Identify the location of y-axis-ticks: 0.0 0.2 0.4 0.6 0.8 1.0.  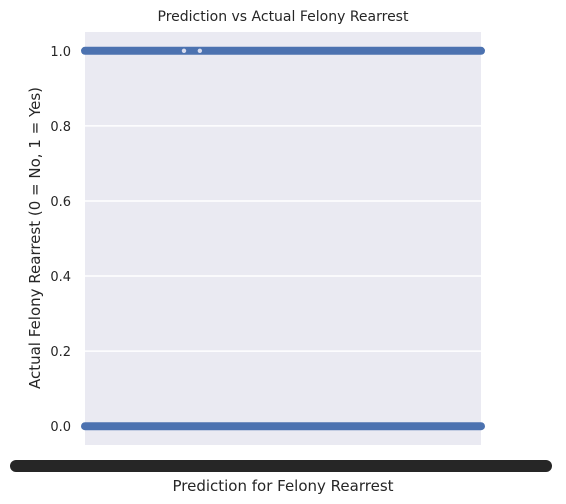
(60, 240).